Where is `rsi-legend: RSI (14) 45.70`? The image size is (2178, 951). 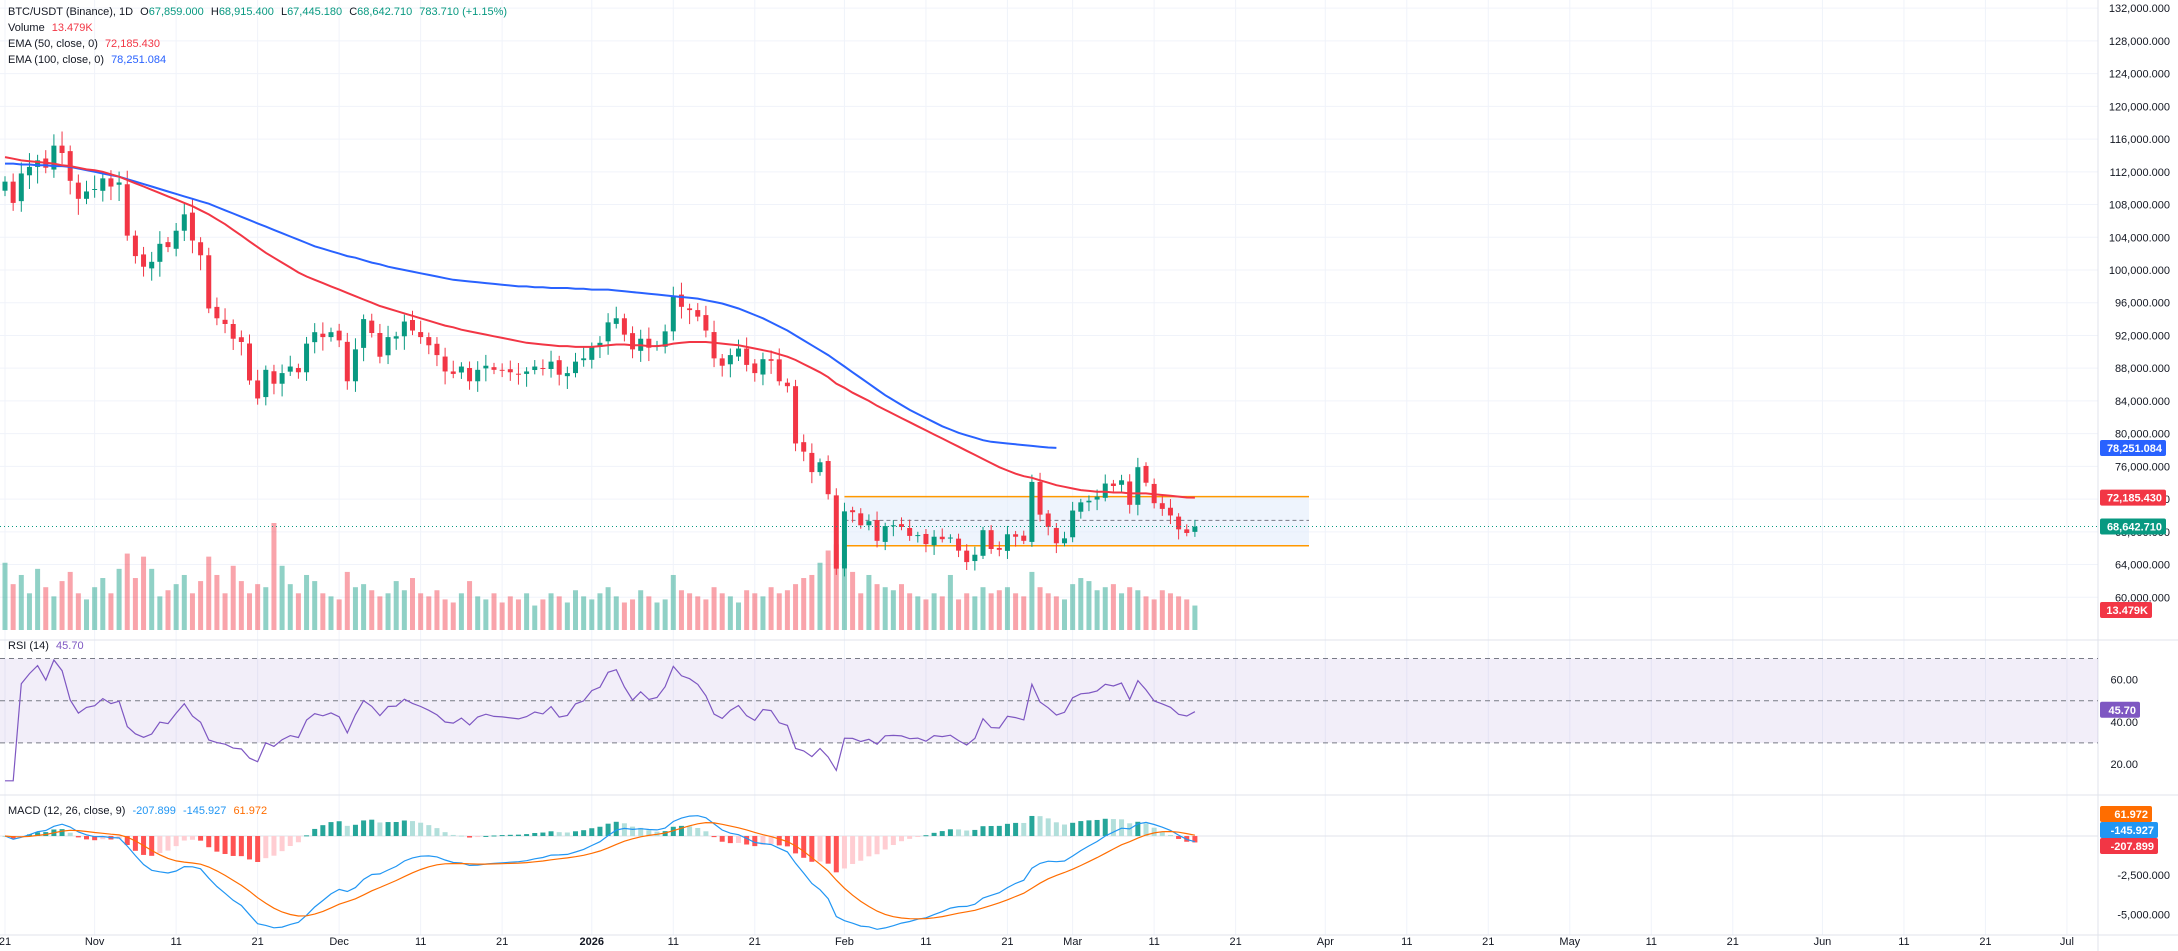
rsi-legend: RSI (14) 45.70 is located at coordinates (48, 646).